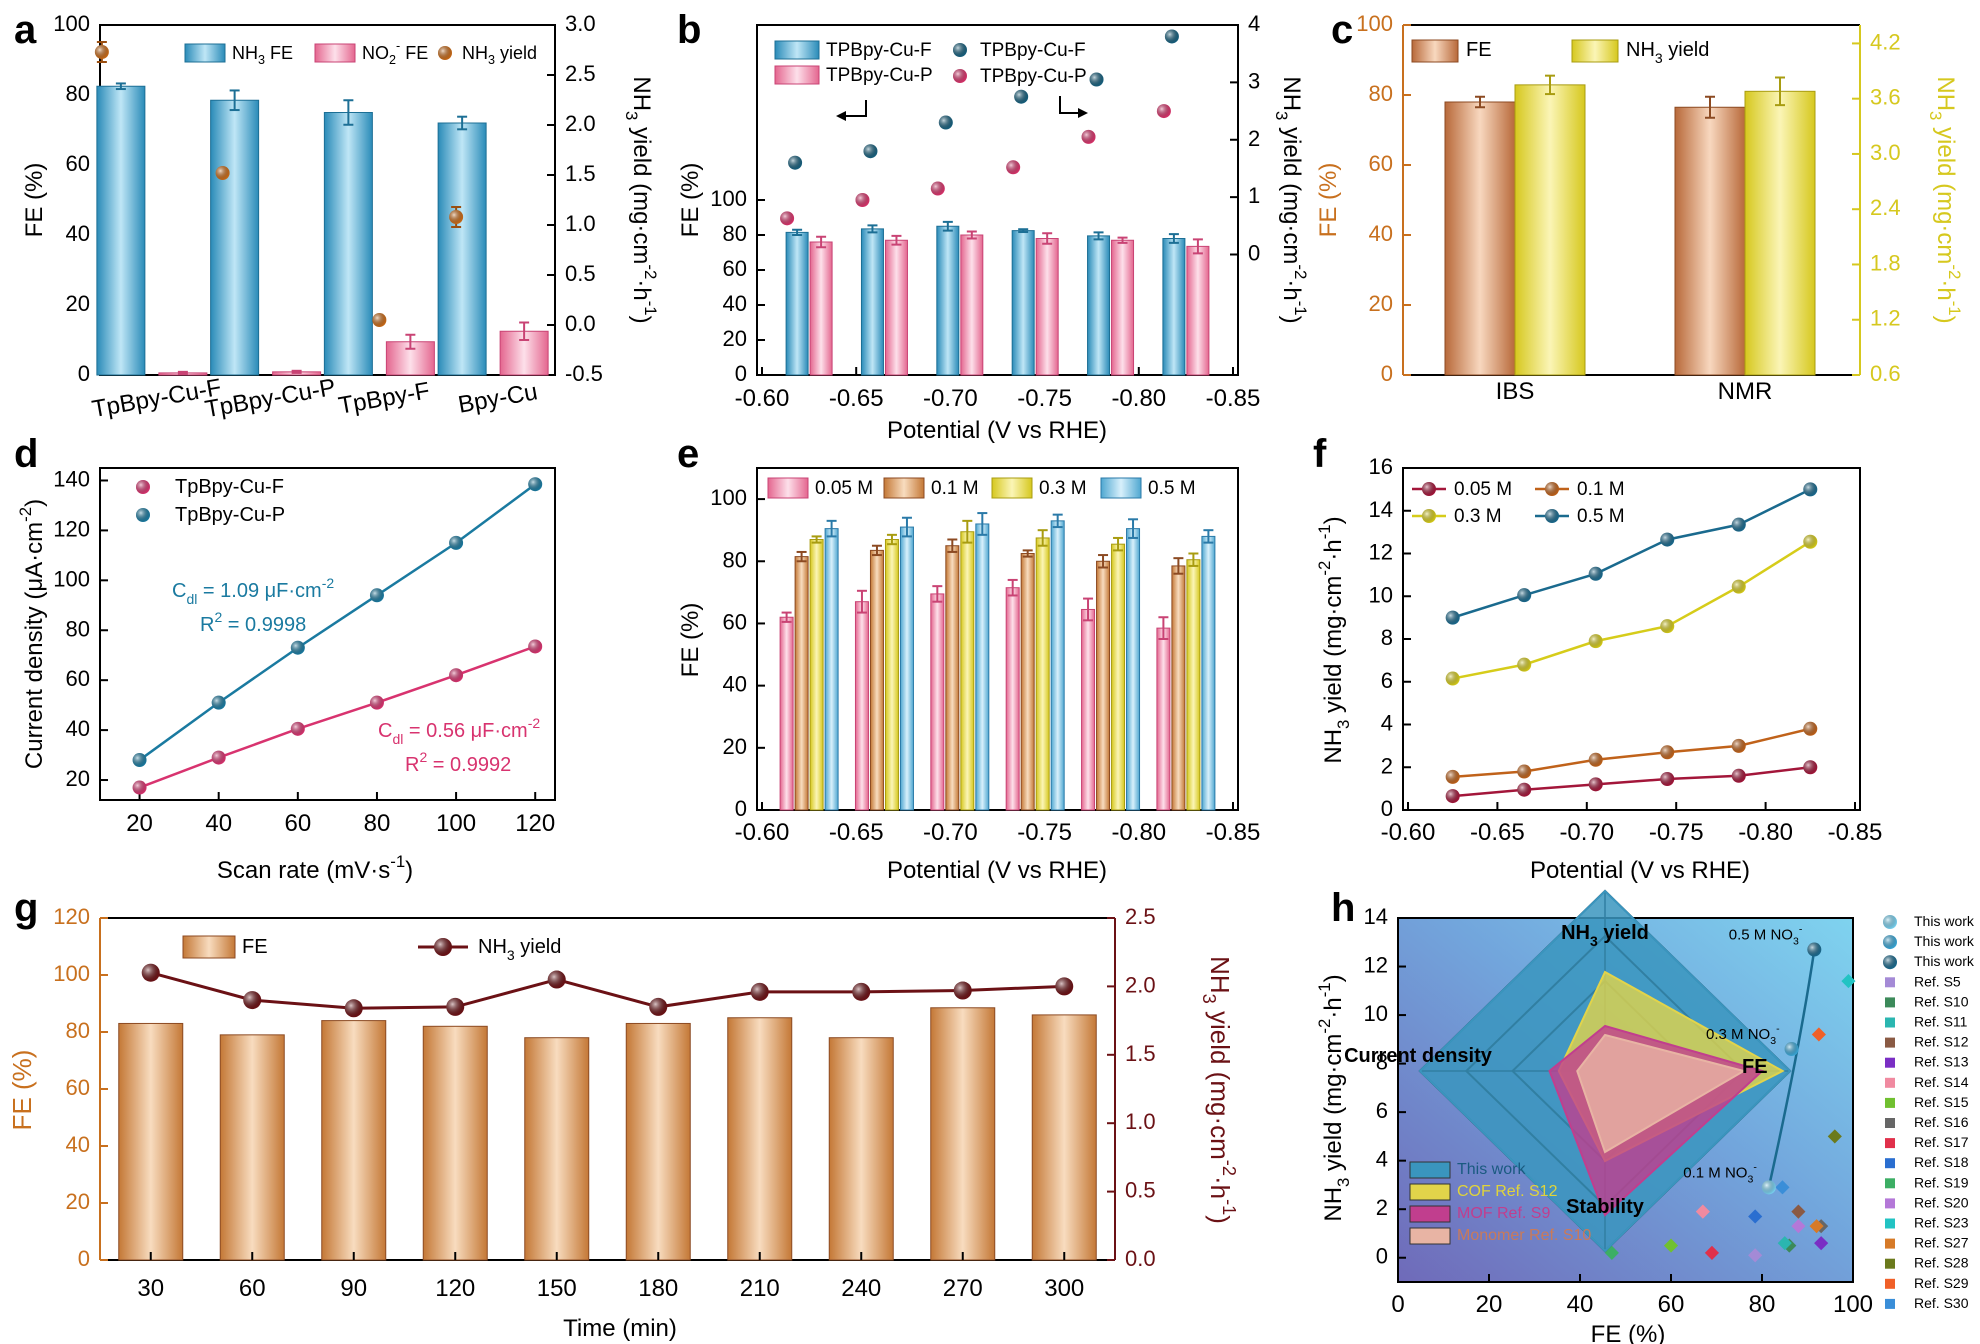  I want to click on x-tick-label: 270, so click(963, 1288).